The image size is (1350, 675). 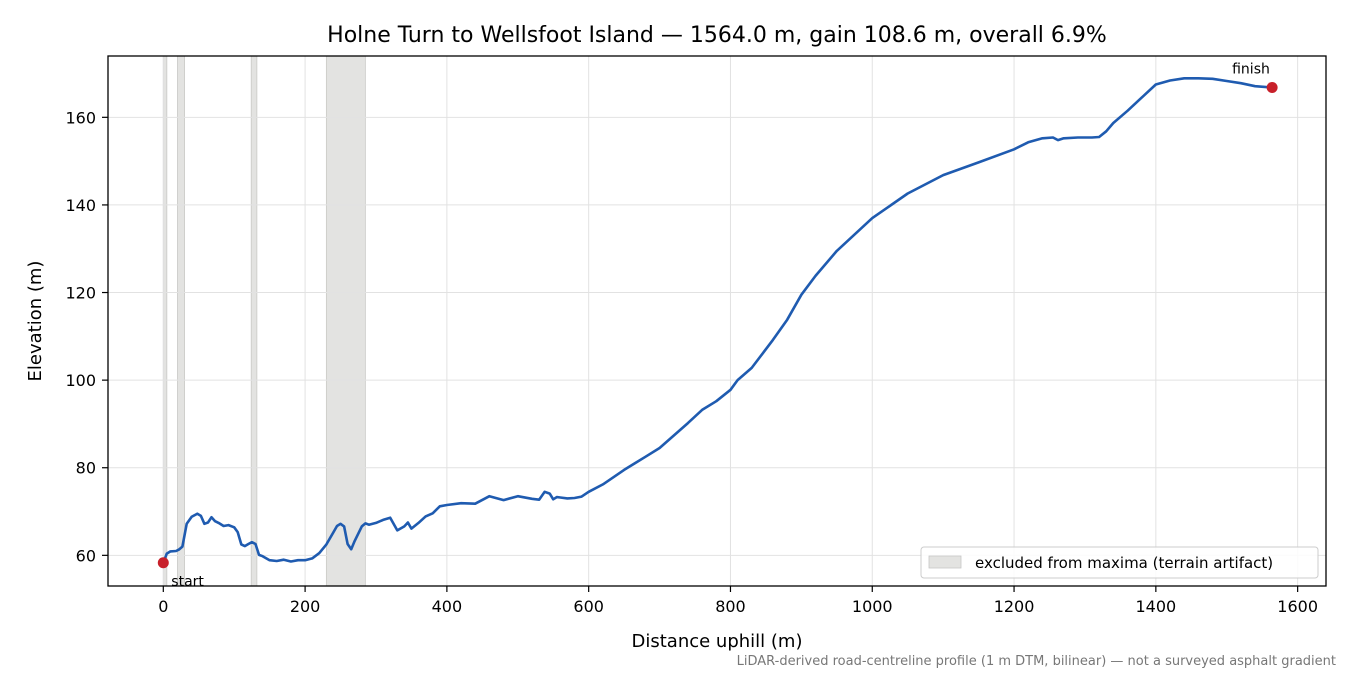 What do you see at coordinates (717, 641) in the screenshot?
I see `x-axis-label: Distance uphill (m)` at bounding box center [717, 641].